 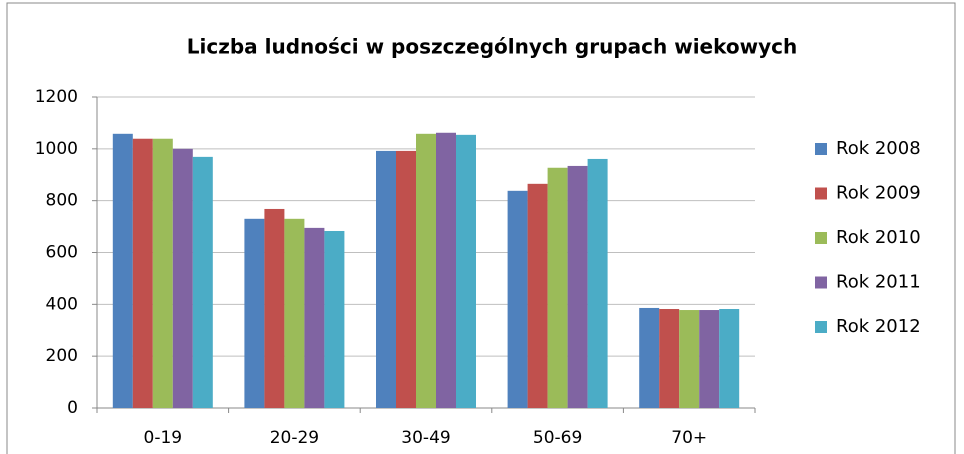 What do you see at coordinates (878, 237) in the screenshot?
I see `legend-label: Rok 2010` at bounding box center [878, 237].